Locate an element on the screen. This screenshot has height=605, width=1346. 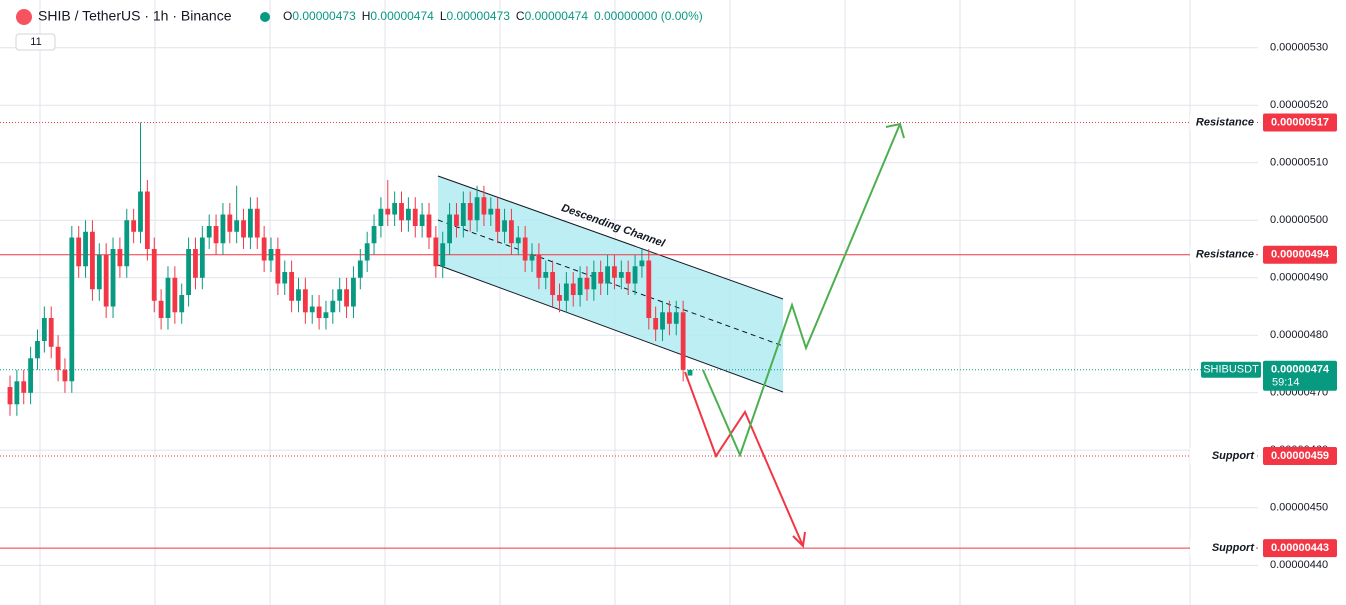
level-price: 0.00000459 is located at coordinates (1300, 456).